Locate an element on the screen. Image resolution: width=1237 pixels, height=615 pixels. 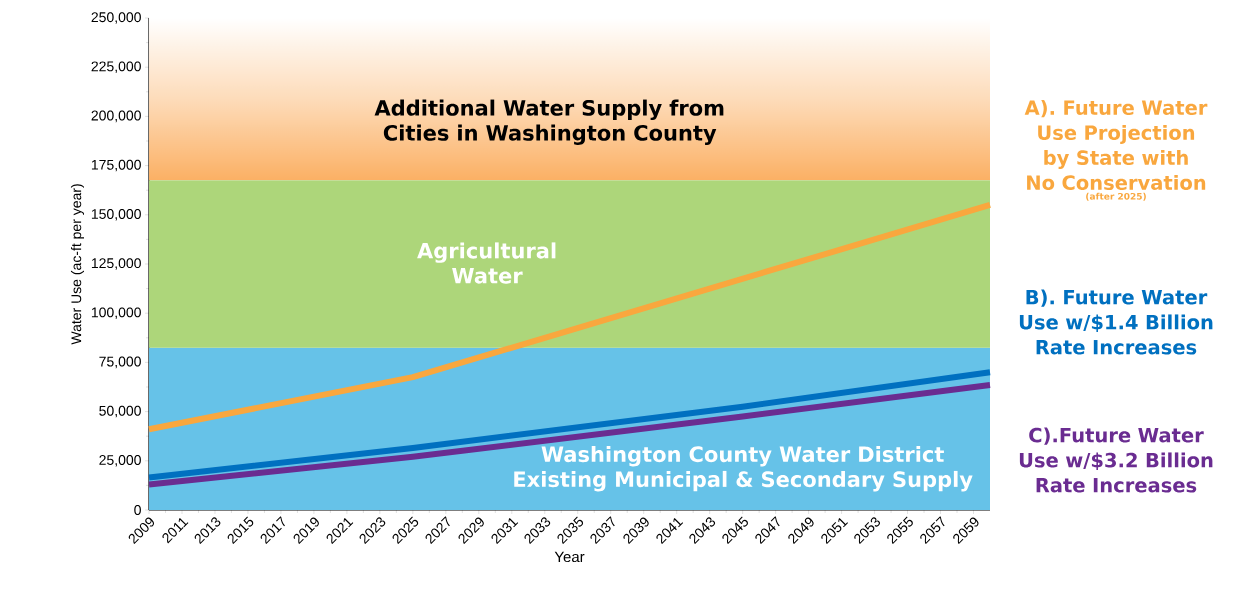
y-tick-label: 250,000 is located at coordinates (116, 18).